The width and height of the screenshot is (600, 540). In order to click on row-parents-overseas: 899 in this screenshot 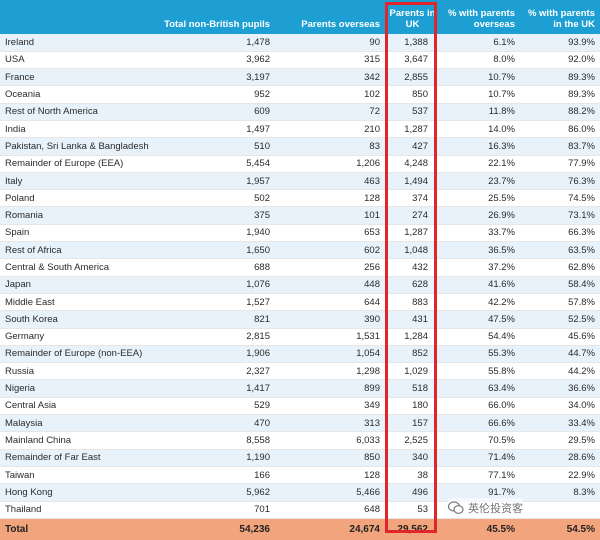, I will do `click(330, 388)`.